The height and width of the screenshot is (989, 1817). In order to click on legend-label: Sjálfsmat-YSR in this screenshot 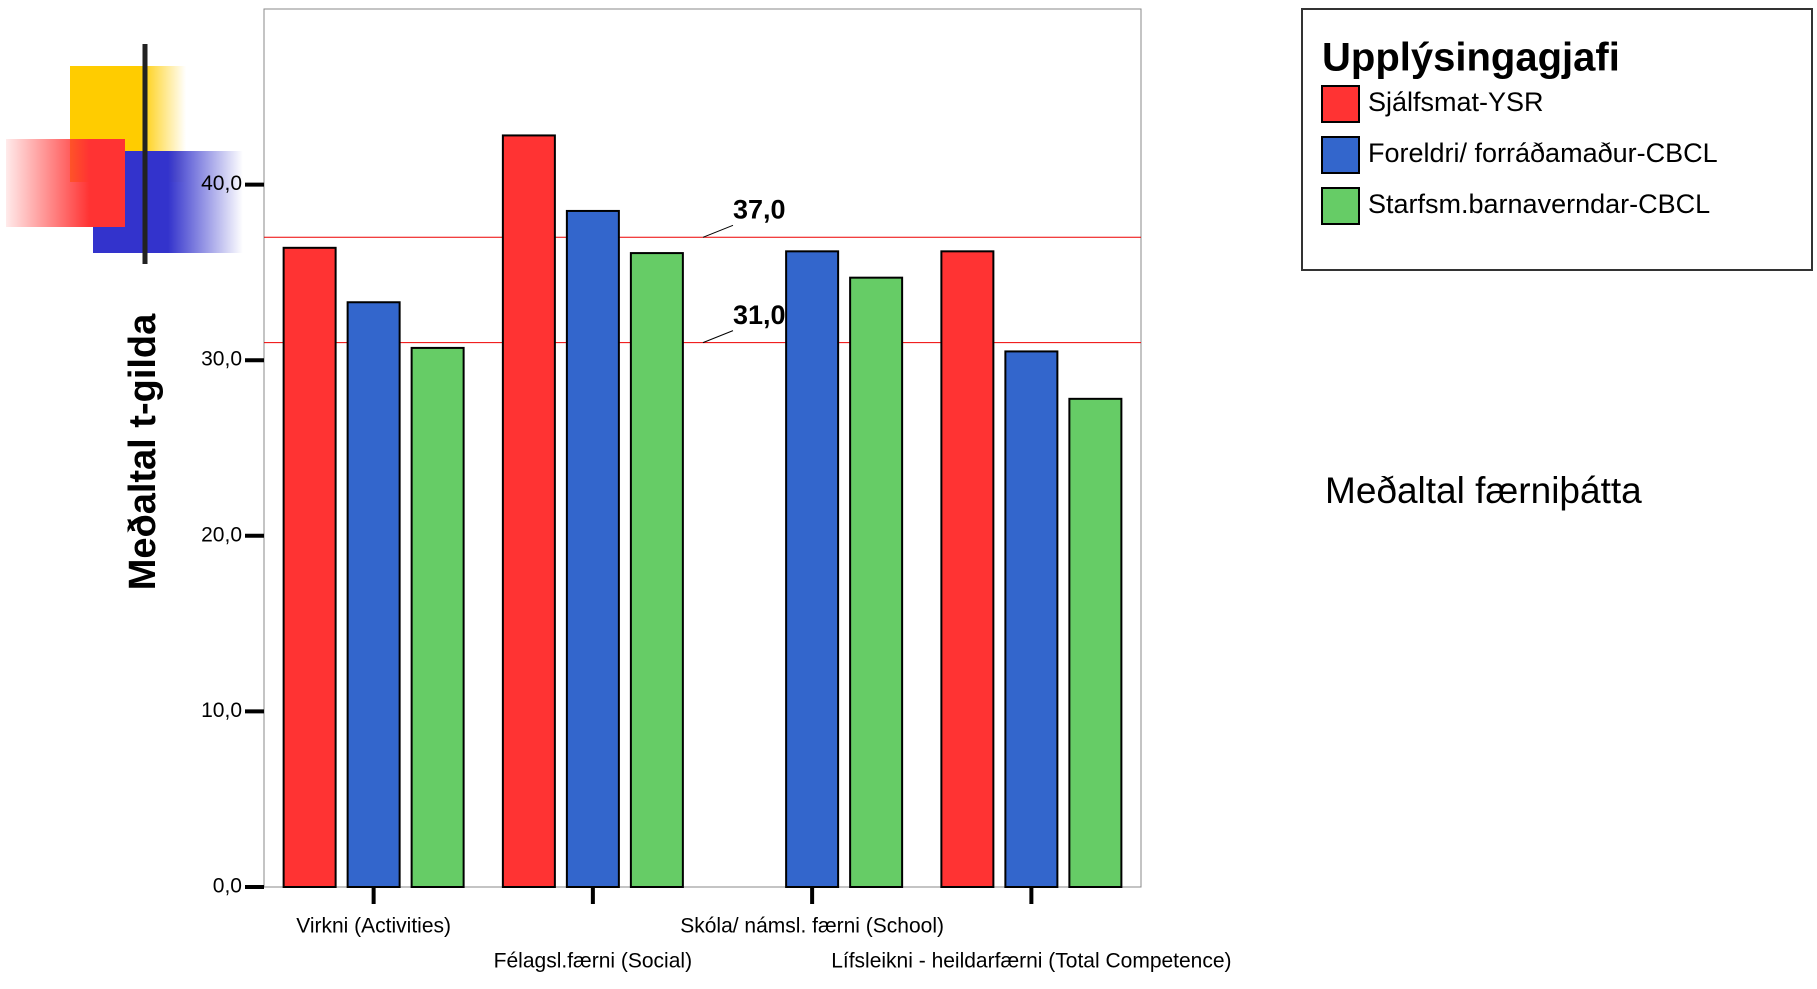, I will do `click(1456, 102)`.